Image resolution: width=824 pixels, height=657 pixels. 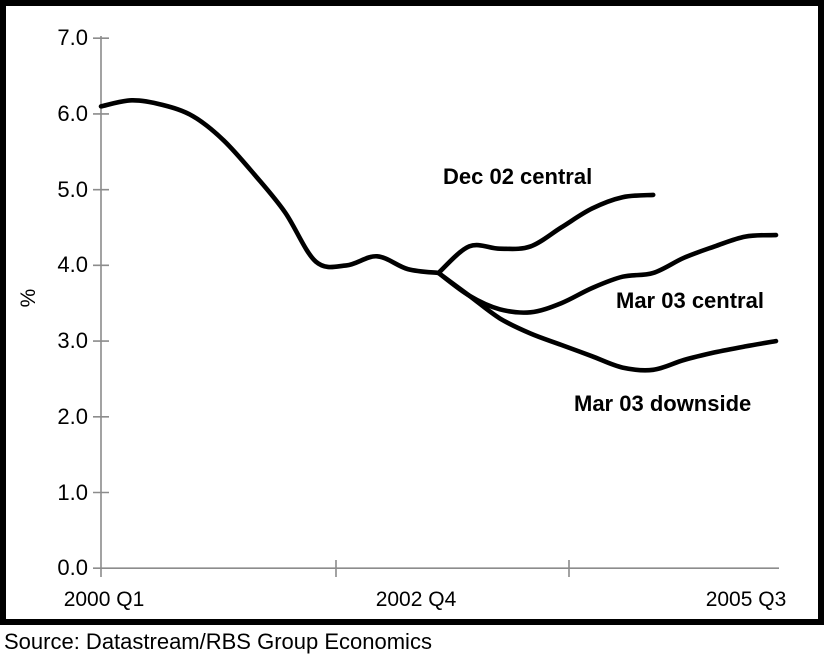 I want to click on y-tick-label-2: 2.0, so click(x=72, y=416).